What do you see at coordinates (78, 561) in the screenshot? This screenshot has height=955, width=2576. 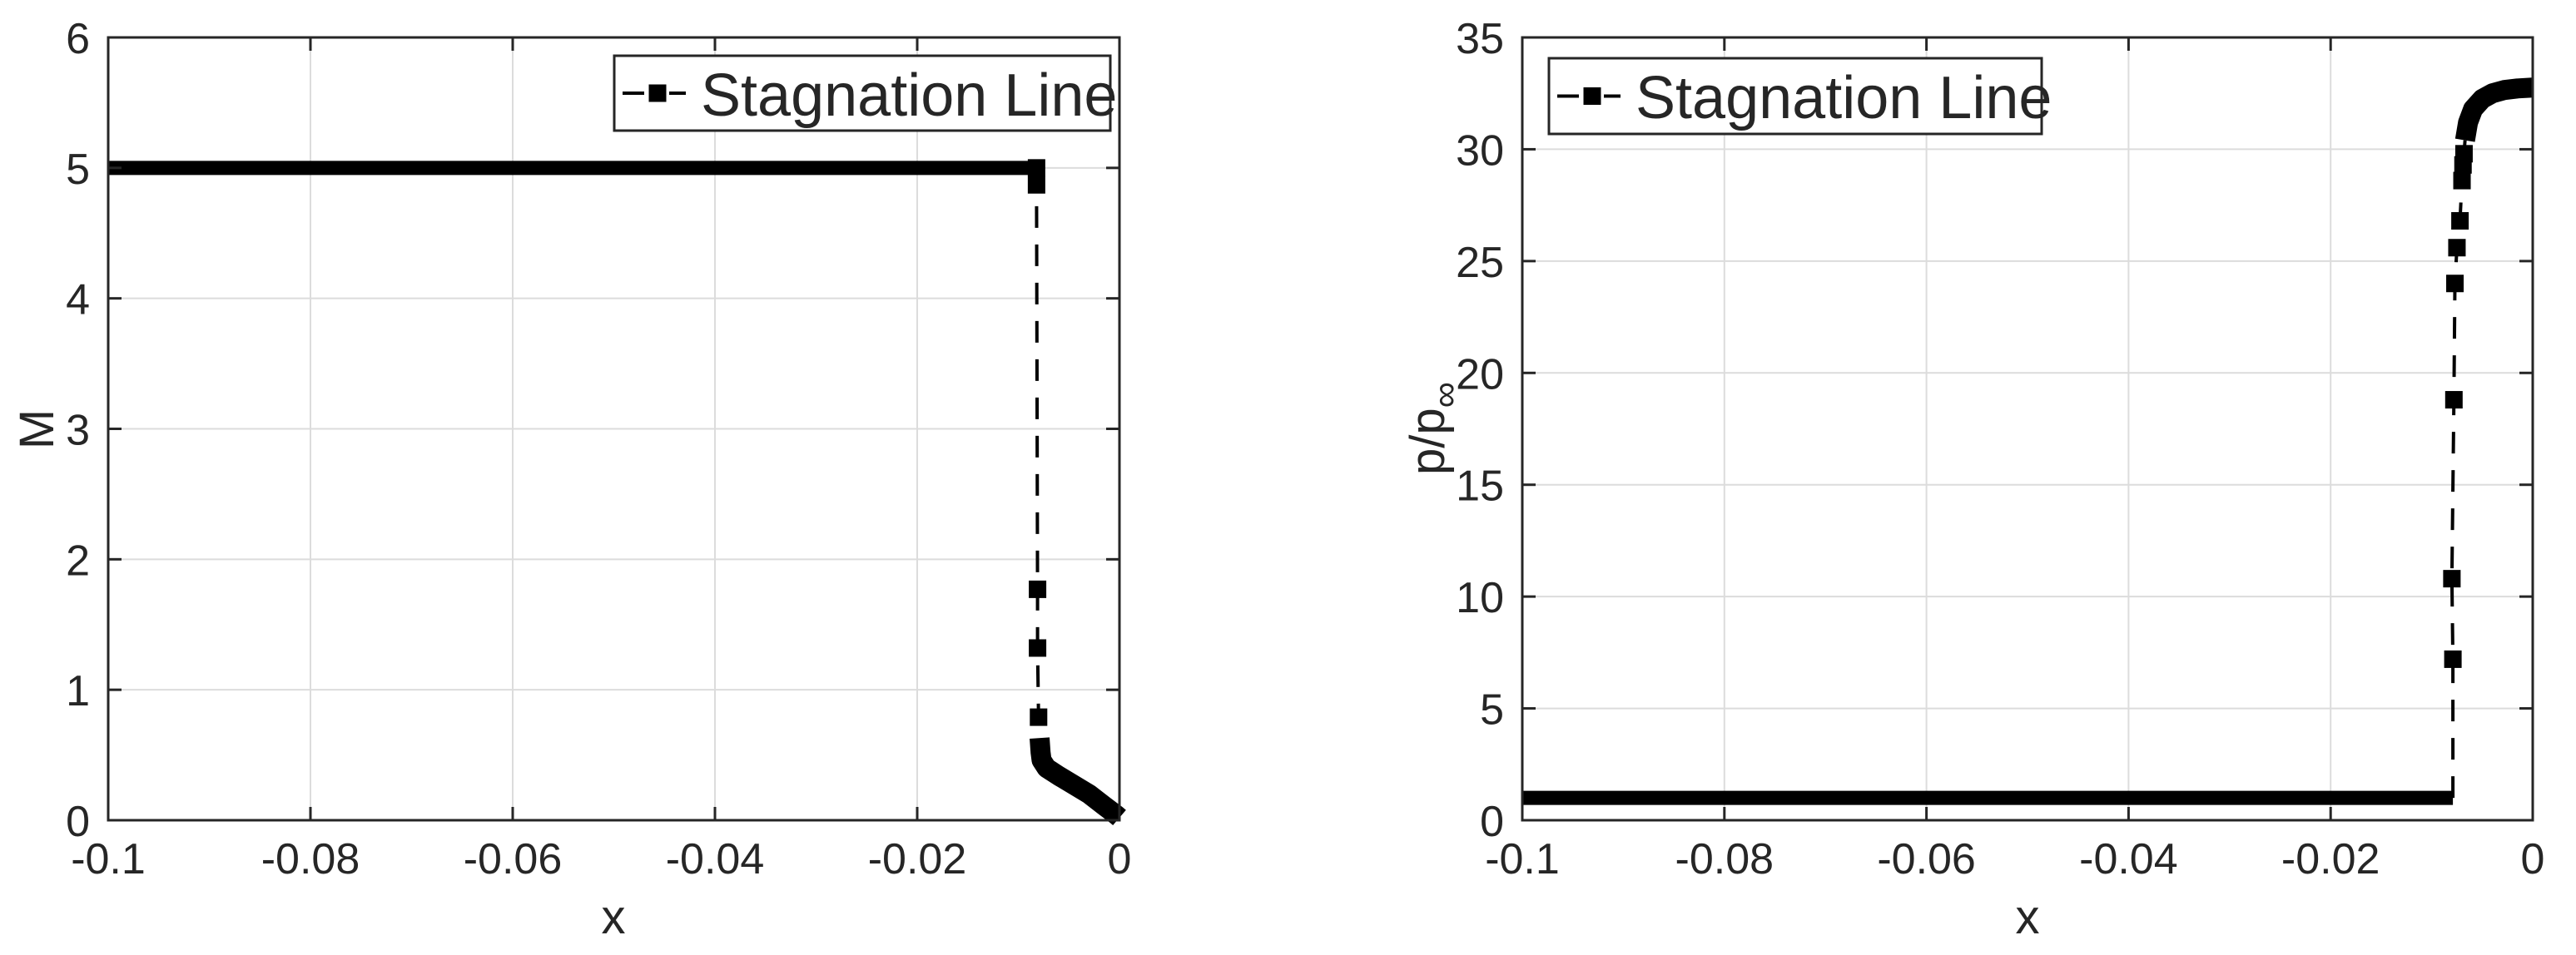 I see `y-tick-label: 2` at bounding box center [78, 561].